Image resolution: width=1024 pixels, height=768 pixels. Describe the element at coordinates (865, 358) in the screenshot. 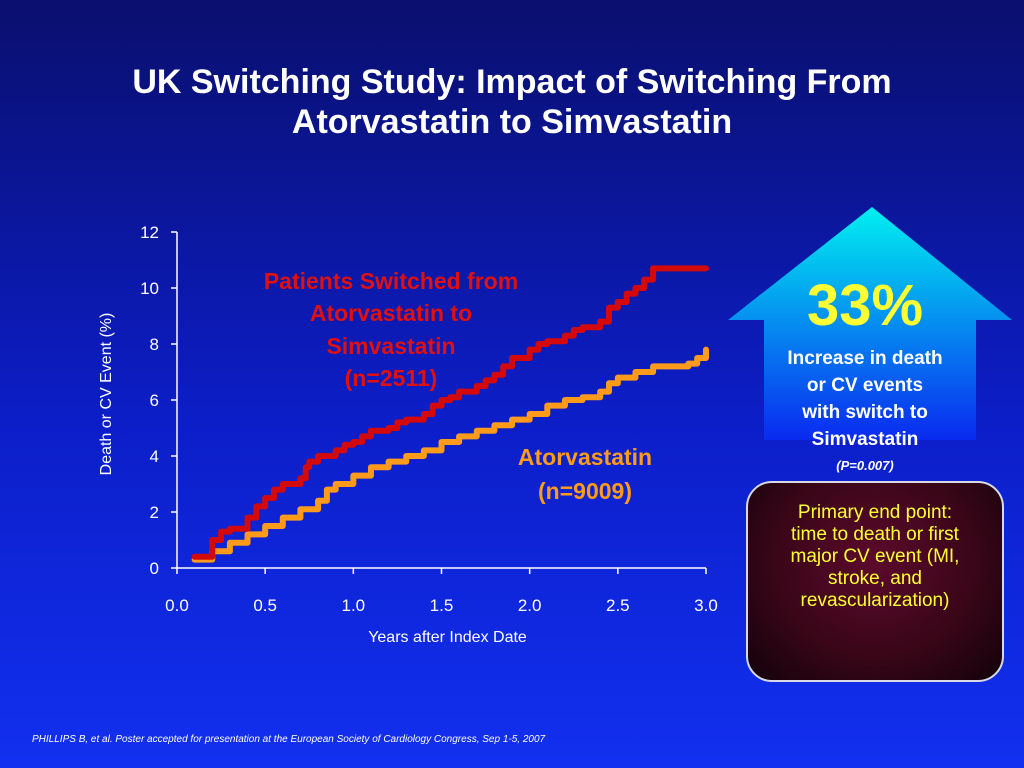

I see `increase-desc-line: Increase in death` at that location.